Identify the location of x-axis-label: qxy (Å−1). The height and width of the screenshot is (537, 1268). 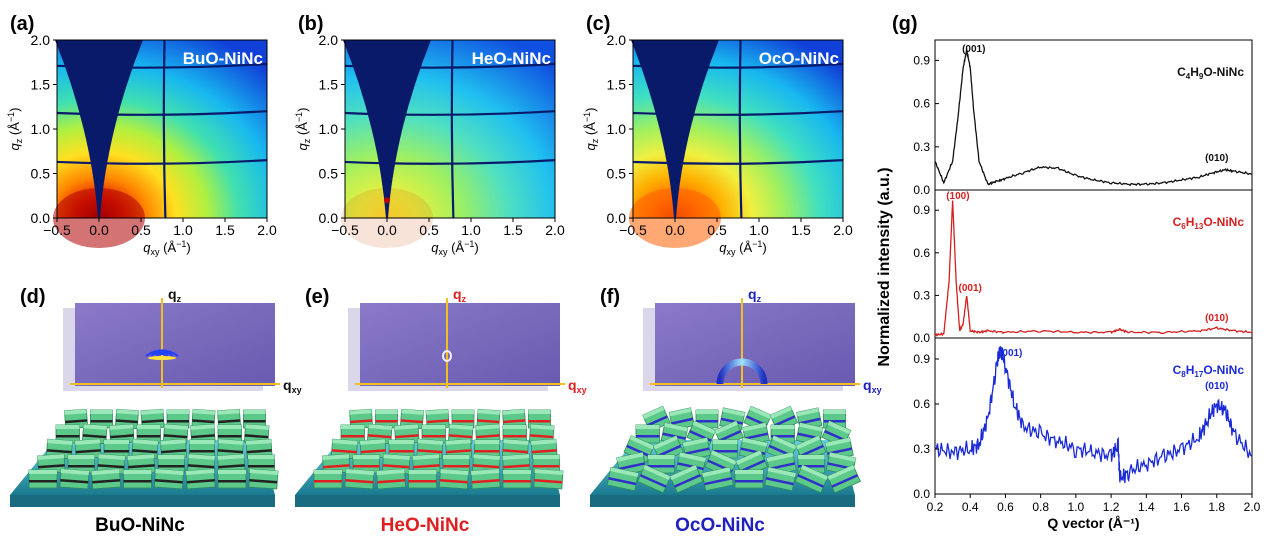
(454, 248).